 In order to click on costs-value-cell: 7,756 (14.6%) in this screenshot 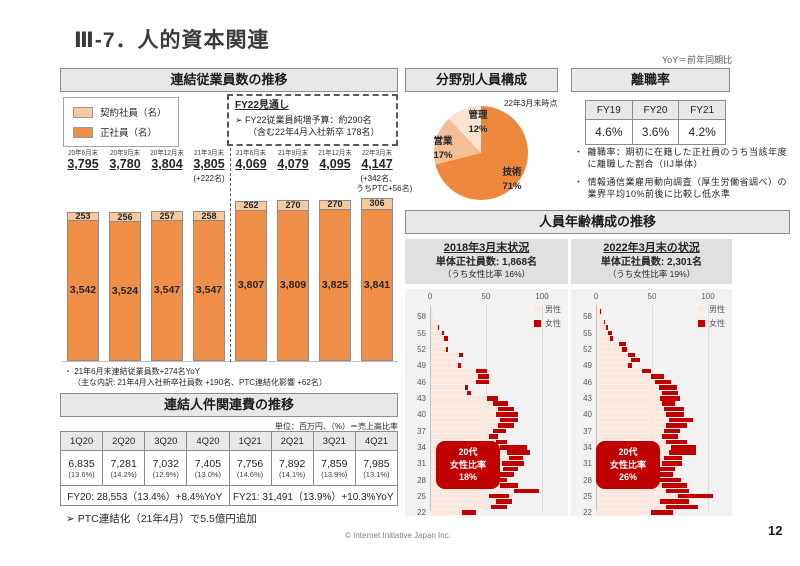, I will do `click(250, 468)`.